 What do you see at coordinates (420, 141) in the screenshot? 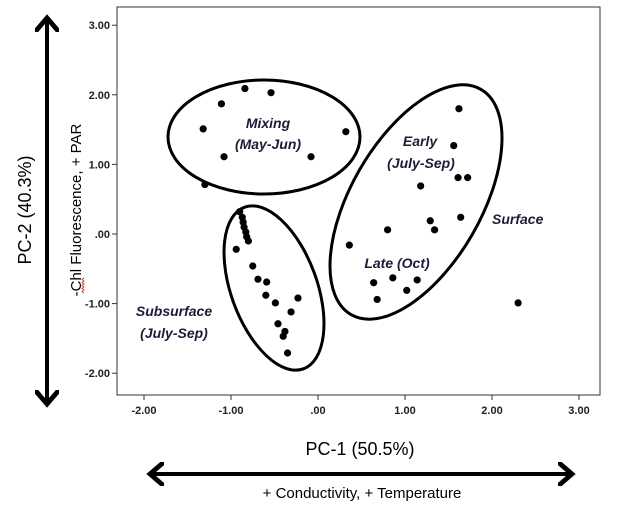
I see `early-label: Early` at bounding box center [420, 141].